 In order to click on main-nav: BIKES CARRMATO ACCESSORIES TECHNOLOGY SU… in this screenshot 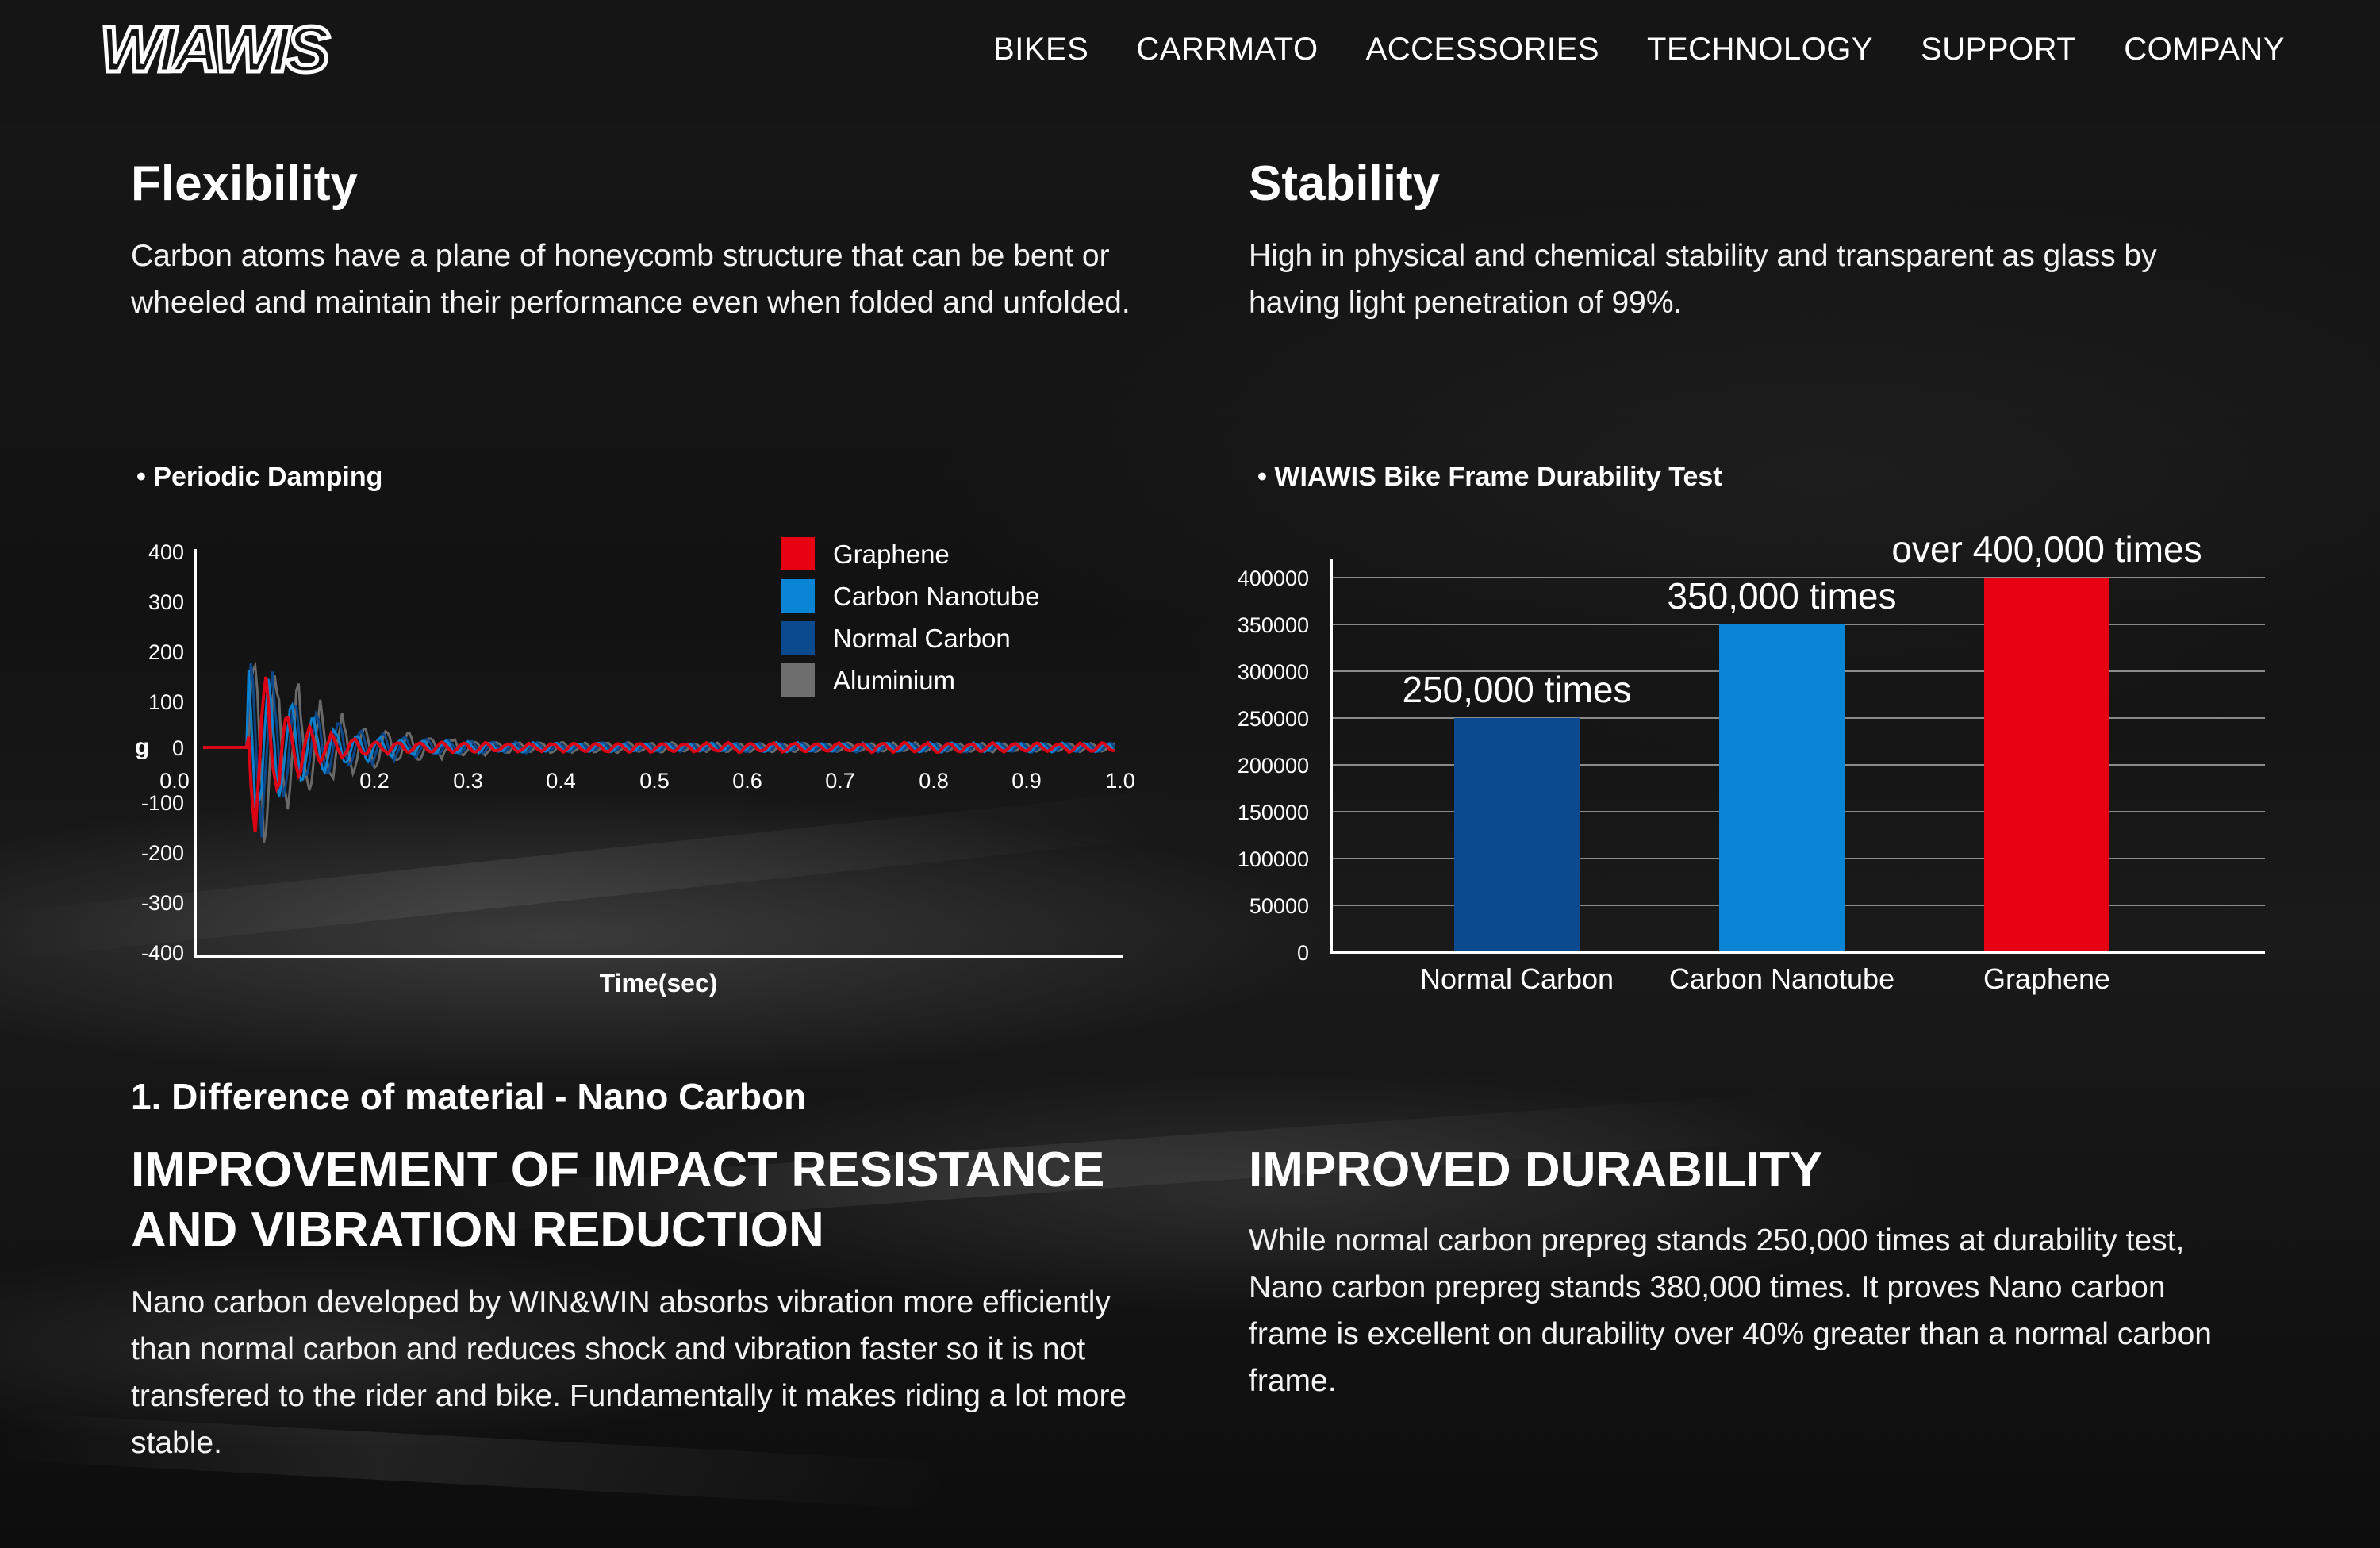, I will do `click(1639, 50)`.